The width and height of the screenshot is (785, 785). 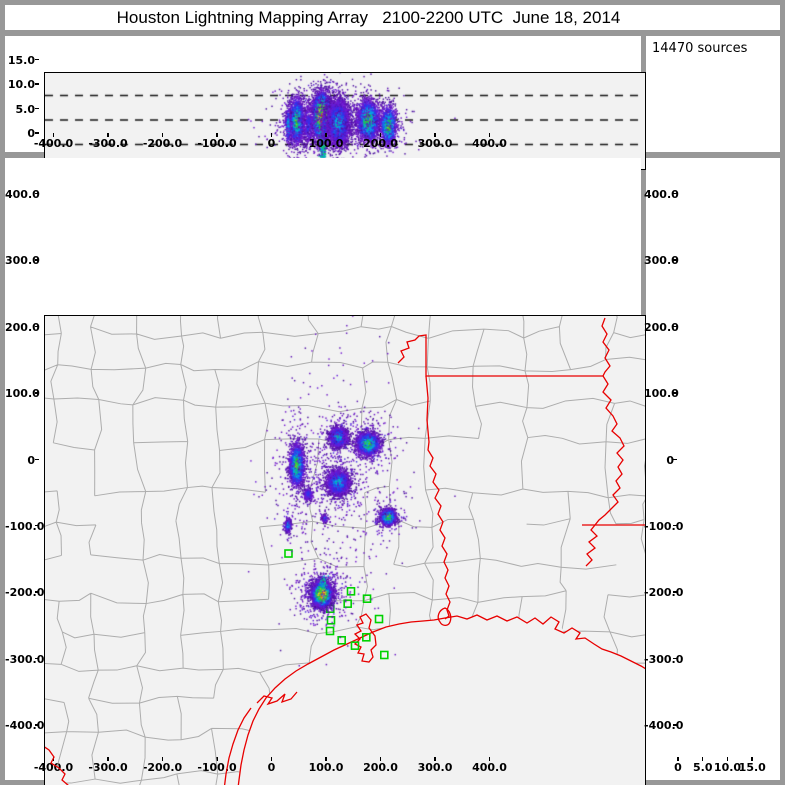 What do you see at coordinates (108, 143) in the screenshot?
I see `ew-x-tick-label: -300.0` at bounding box center [108, 143].